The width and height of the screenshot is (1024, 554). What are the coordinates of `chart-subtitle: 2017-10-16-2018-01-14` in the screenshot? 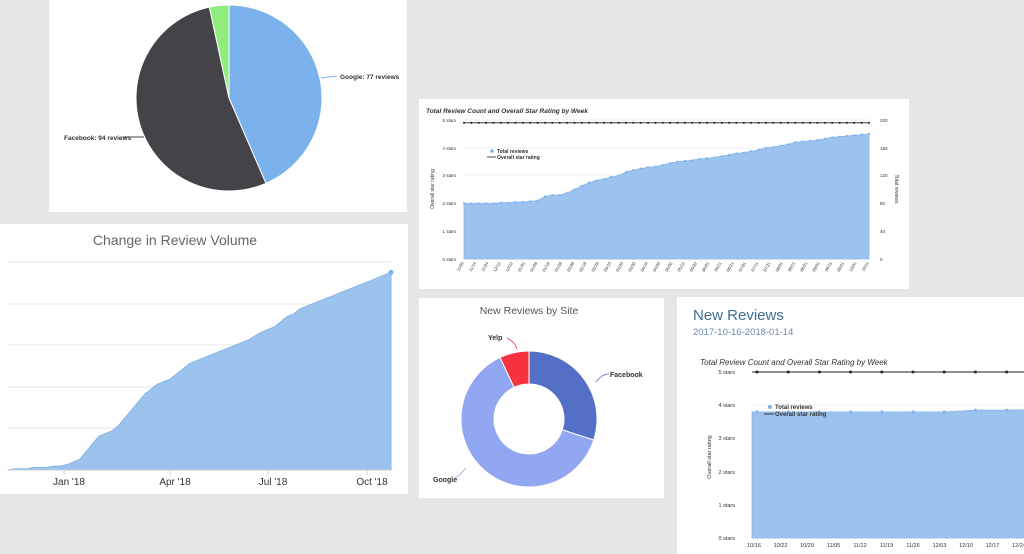 It's located at (743, 332).